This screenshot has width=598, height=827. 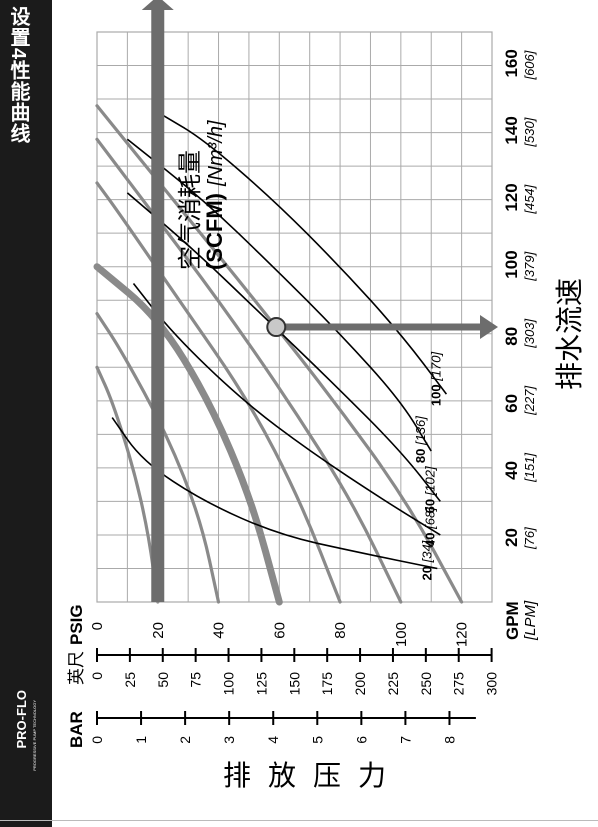 What do you see at coordinates (141, 740) in the screenshot?
I see `bar-tick-label: 1` at bounding box center [141, 740].